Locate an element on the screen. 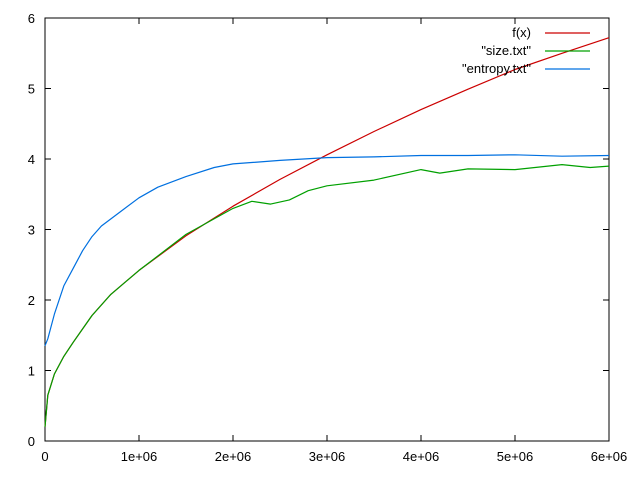 This screenshot has height=480, width=640. x-tick-label: 0 is located at coordinates (44, 456).